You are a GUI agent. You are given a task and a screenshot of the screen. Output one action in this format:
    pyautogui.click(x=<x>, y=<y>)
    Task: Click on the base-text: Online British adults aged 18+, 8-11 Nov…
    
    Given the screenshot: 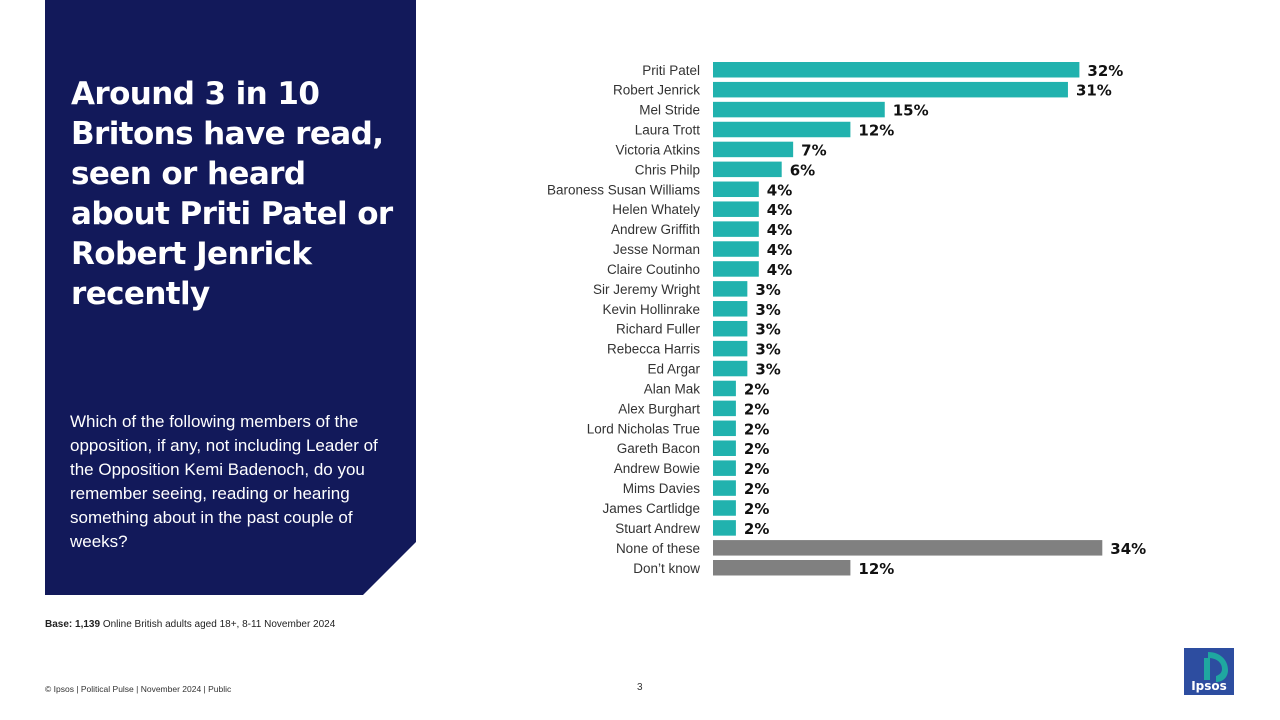 What is the action you would take?
    pyautogui.click(x=219, y=624)
    